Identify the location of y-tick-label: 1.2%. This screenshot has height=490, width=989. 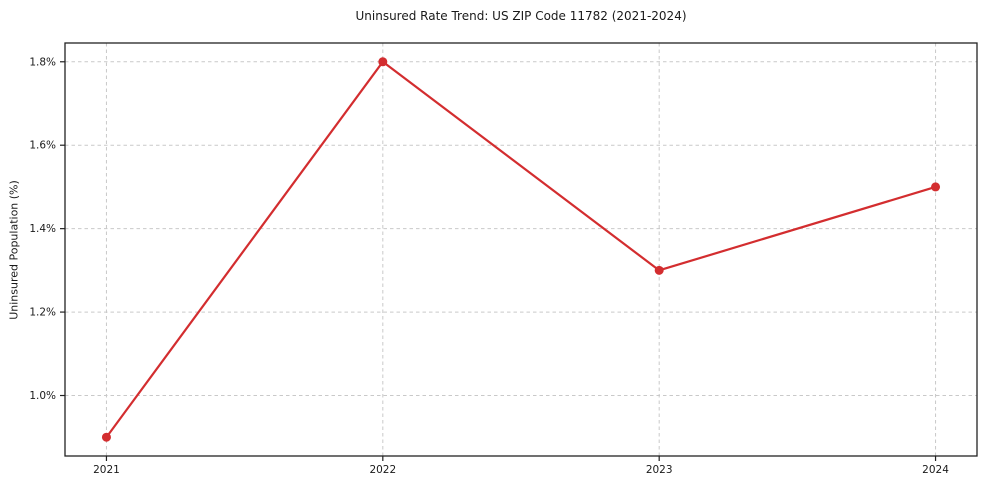
(42, 313).